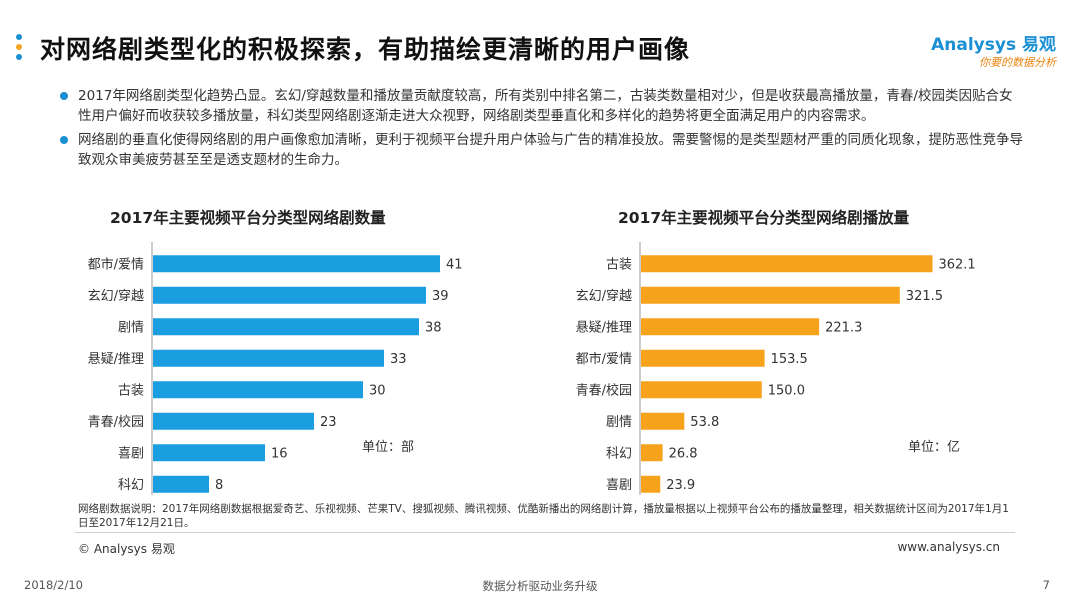 The width and height of the screenshot is (1080, 608). Describe the element at coordinates (1017, 62) in the screenshot. I see `logo-slogan: 你要的数据分析` at that location.